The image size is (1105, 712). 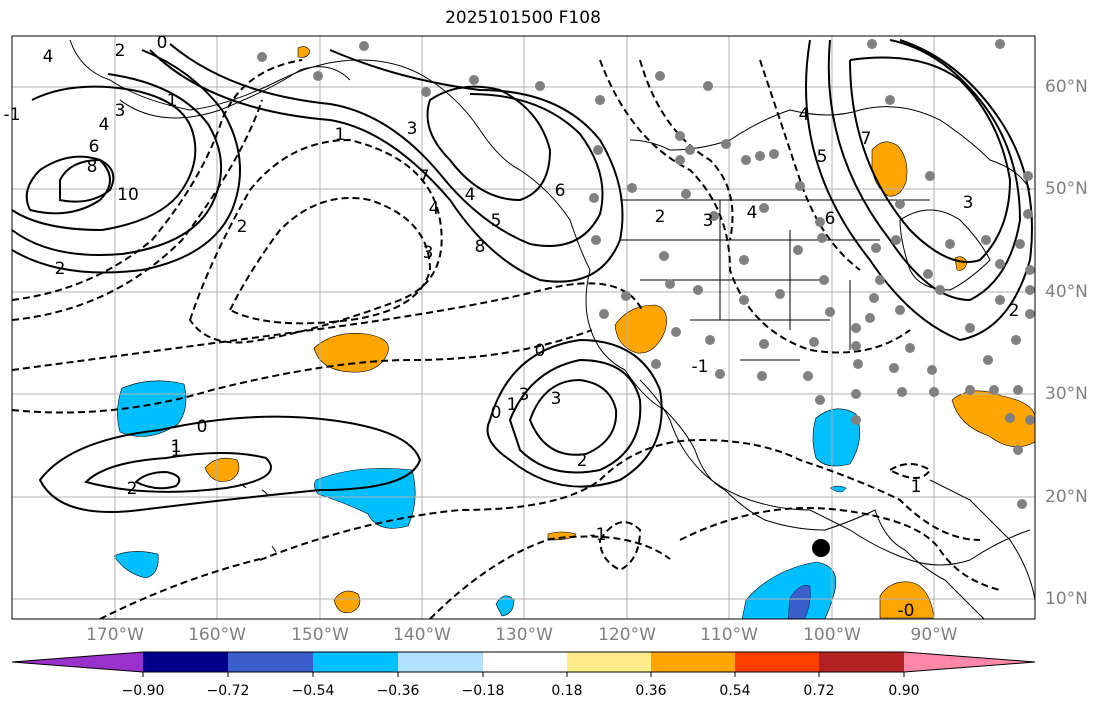 I want to click on colorbar-tick-label: −0.90, so click(x=143, y=691).